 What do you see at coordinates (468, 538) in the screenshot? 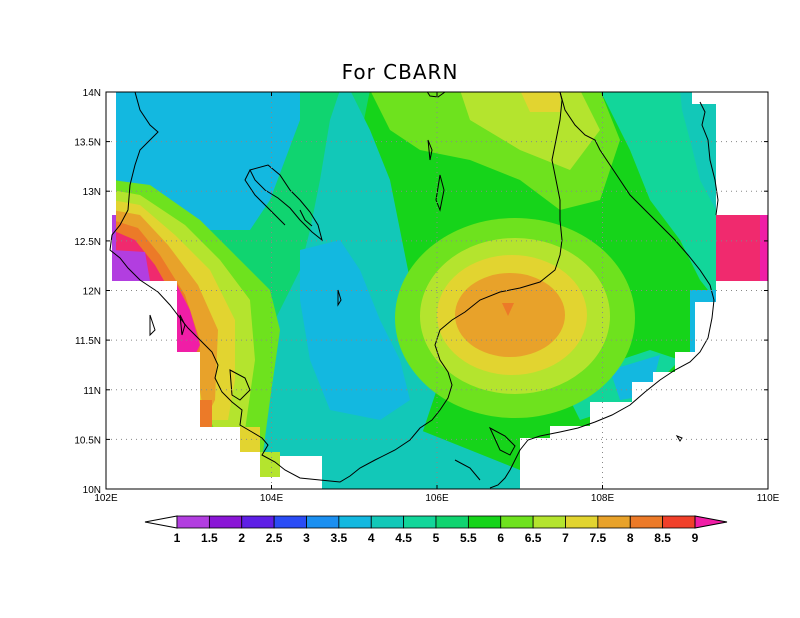
I see `colorbar-label: 5.5` at bounding box center [468, 538].